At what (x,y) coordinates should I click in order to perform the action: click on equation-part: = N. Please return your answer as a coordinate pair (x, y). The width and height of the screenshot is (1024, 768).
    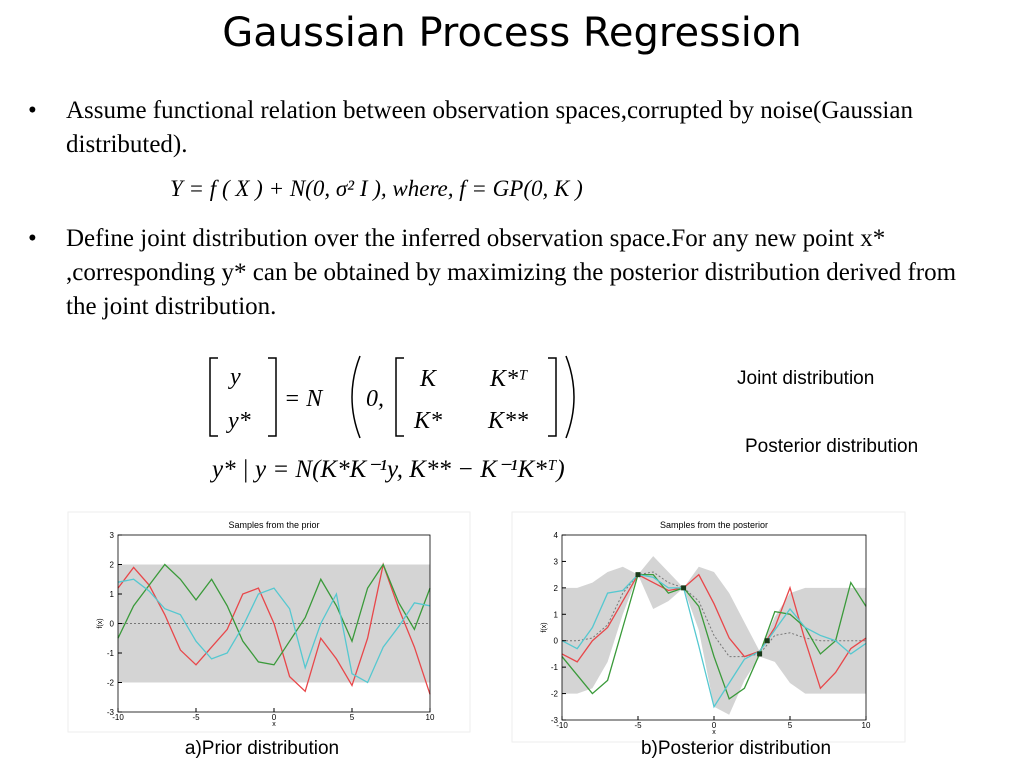
    Looking at the image, I should click on (304, 399).